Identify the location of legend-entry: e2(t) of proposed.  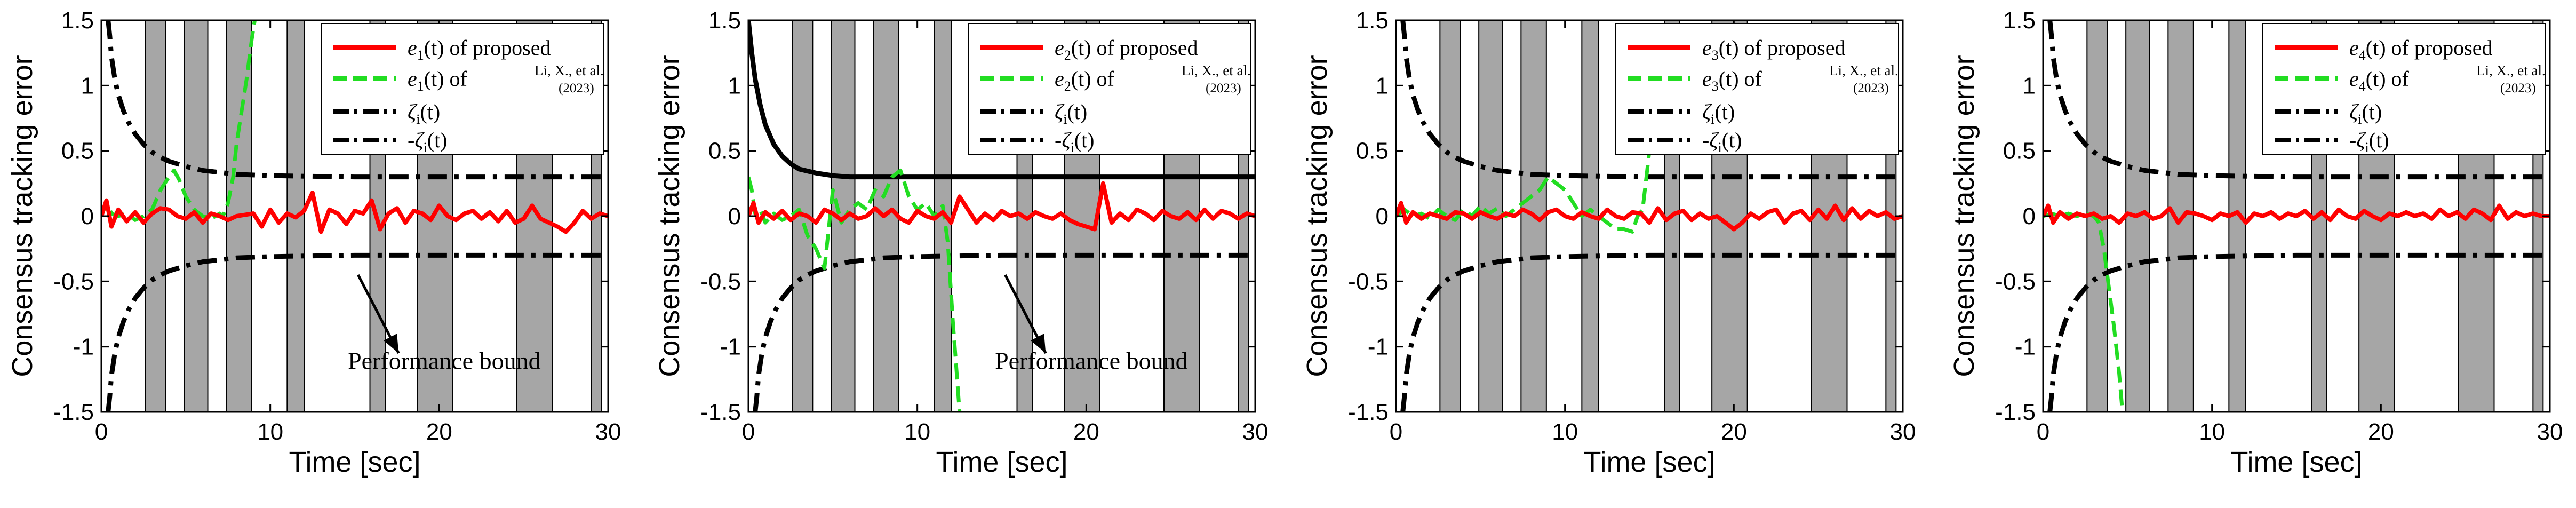
(1126, 49).